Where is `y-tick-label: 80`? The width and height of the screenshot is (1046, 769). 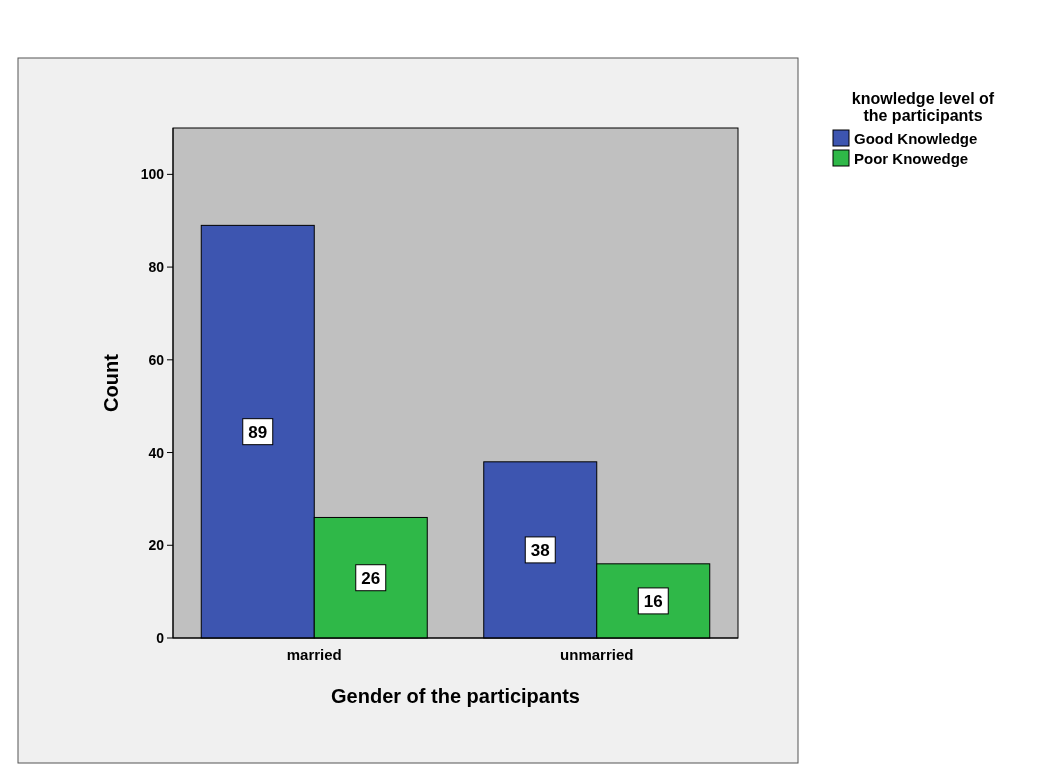
y-tick-label: 80 is located at coordinates (156, 267).